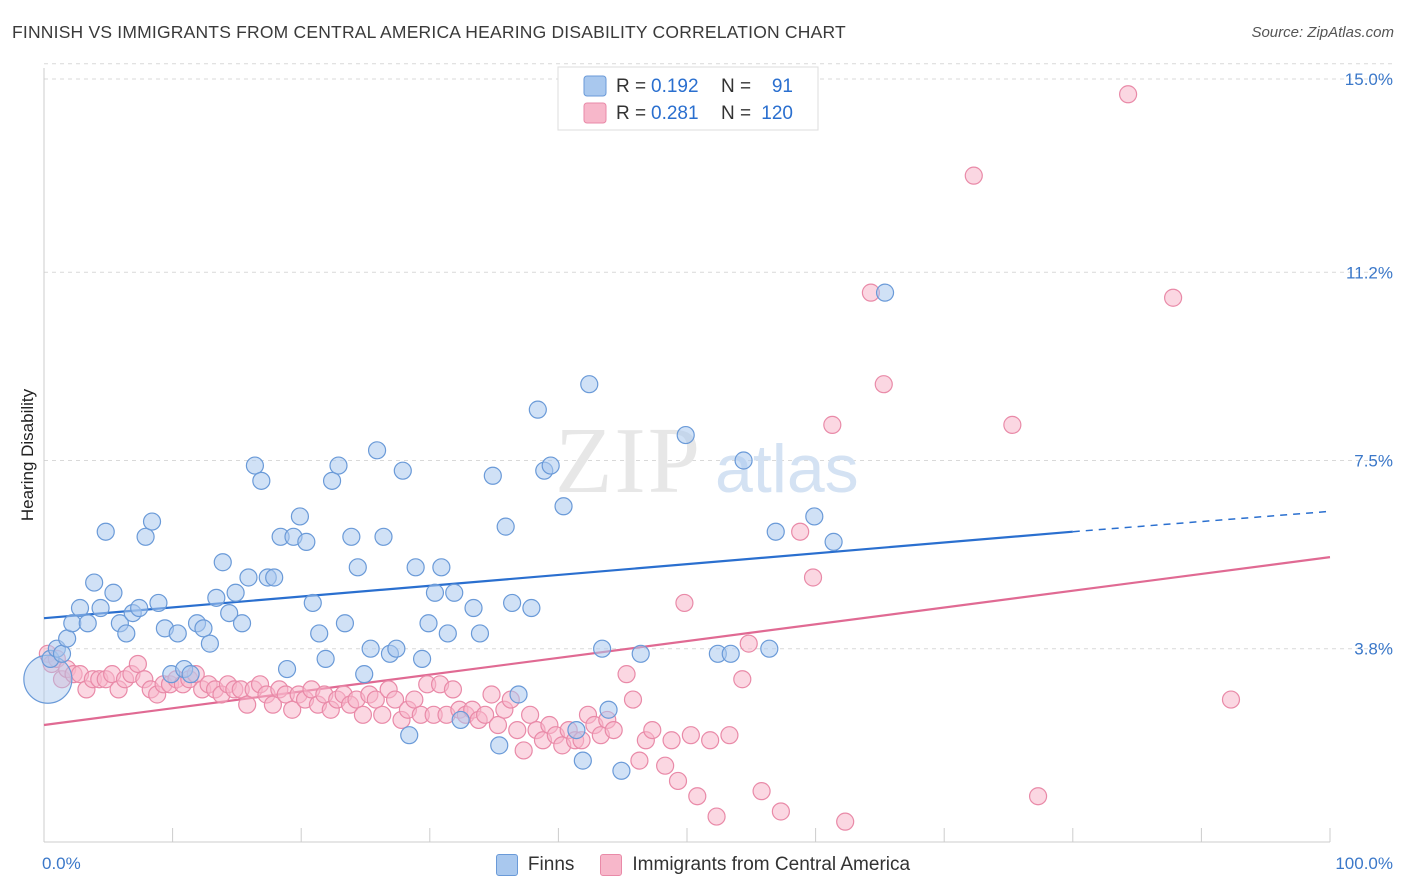 The width and height of the screenshot is (1406, 892). Describe the element at coordinates (1201, 521) in the screenshot. I see `trend-line-finns-extension` at that location.